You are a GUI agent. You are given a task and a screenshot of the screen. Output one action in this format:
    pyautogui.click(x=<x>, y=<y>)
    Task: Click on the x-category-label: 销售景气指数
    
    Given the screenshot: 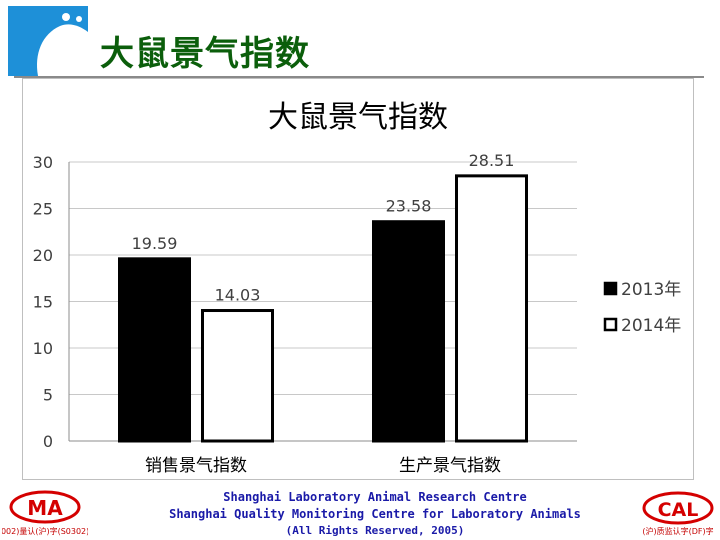 What is the action you would take?
    pyautogui.click(x=196, y=466)
    